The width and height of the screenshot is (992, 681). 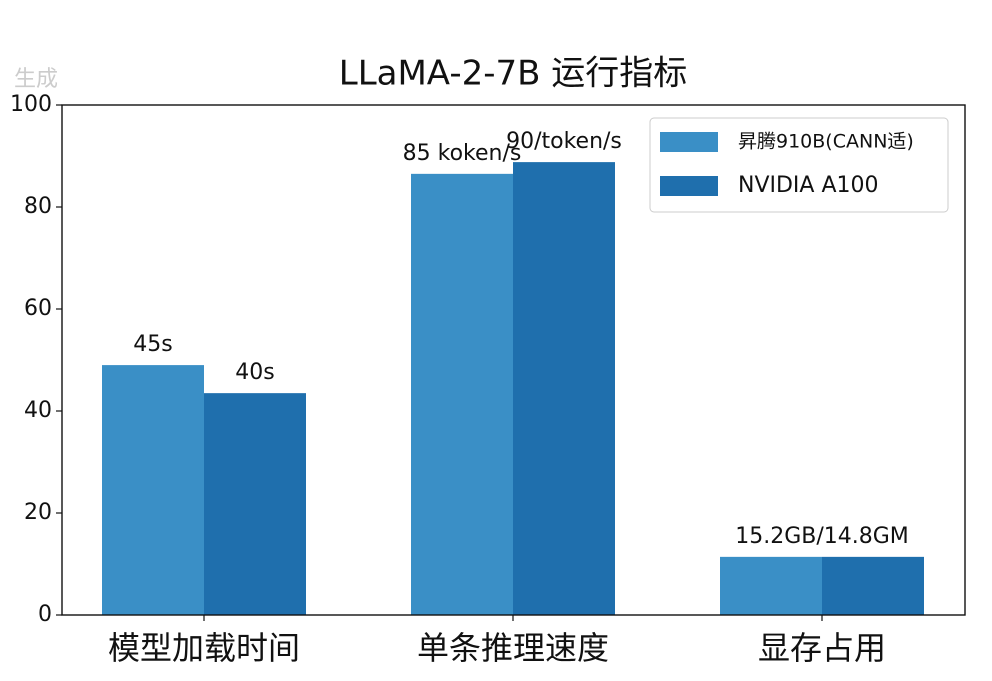 What do you see at coordinates (826, 142) in the screenshot?
I see `legend-label: 昇腾910B(CANN适)` at bounding box center [826, 142].